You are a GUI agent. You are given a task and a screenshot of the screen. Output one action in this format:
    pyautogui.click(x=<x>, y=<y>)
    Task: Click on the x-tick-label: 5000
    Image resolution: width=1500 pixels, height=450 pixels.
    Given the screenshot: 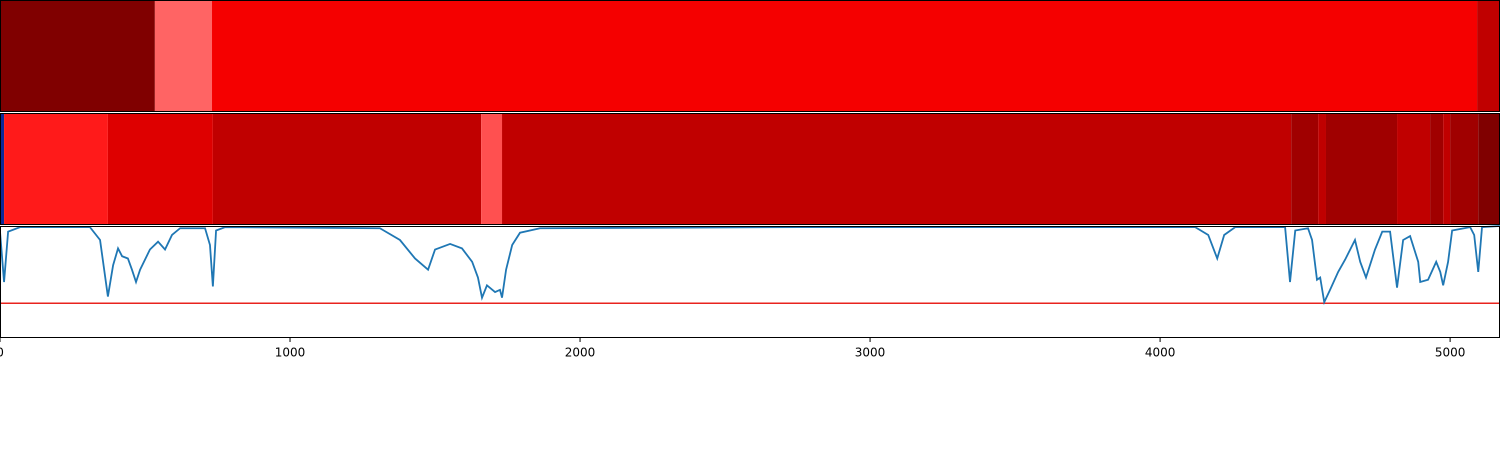 What is the action you would take?
    pyautogui.click(x=1450, y=353)
    